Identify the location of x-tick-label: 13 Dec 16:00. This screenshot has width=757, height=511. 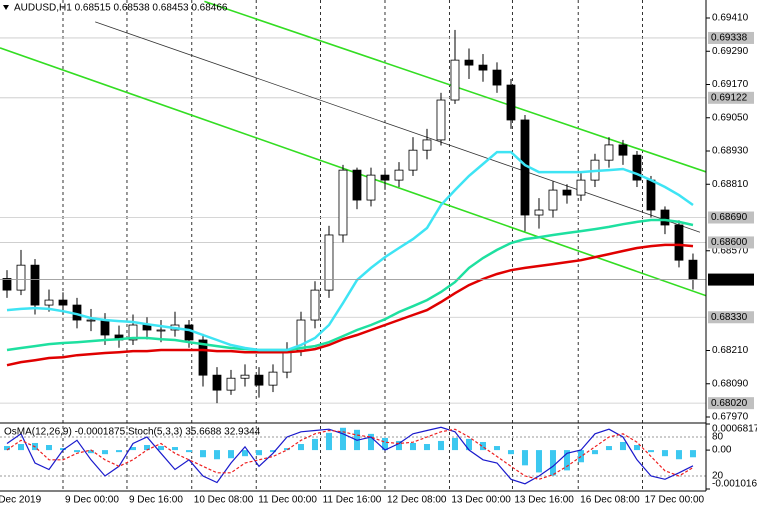
(544, 500).